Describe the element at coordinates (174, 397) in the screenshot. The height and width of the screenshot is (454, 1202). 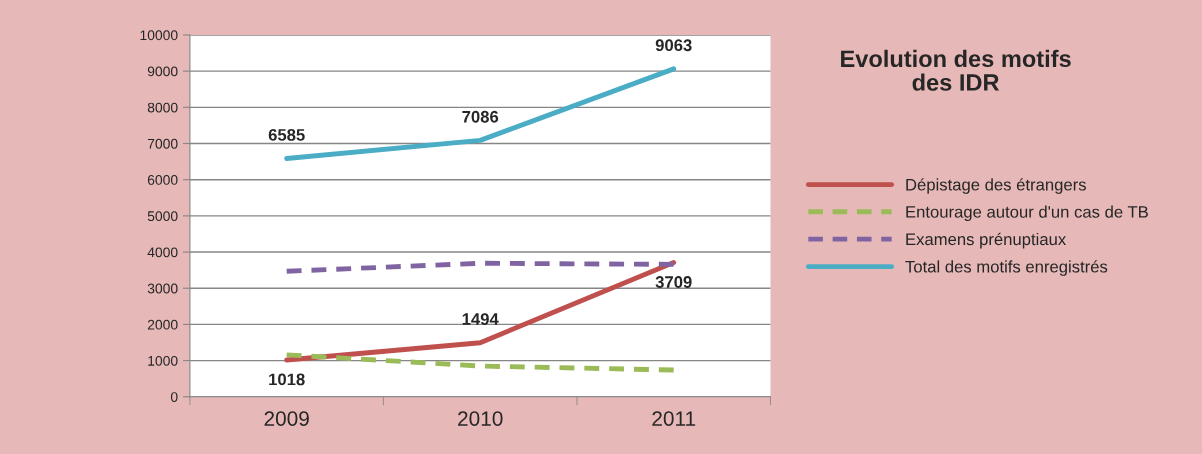
I see `y-tick-label: 0` at that location.